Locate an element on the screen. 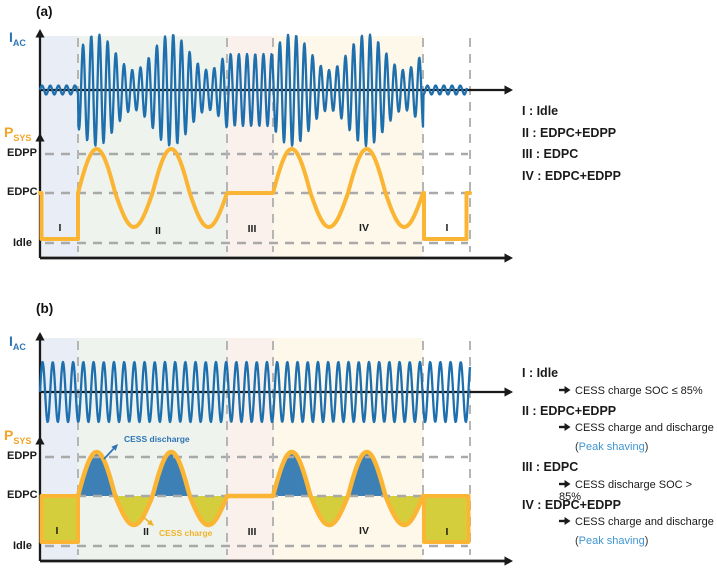 This screenshot has height=587, width=717. panel-b-level-idle: Idle is located at coordinates (22, 546).